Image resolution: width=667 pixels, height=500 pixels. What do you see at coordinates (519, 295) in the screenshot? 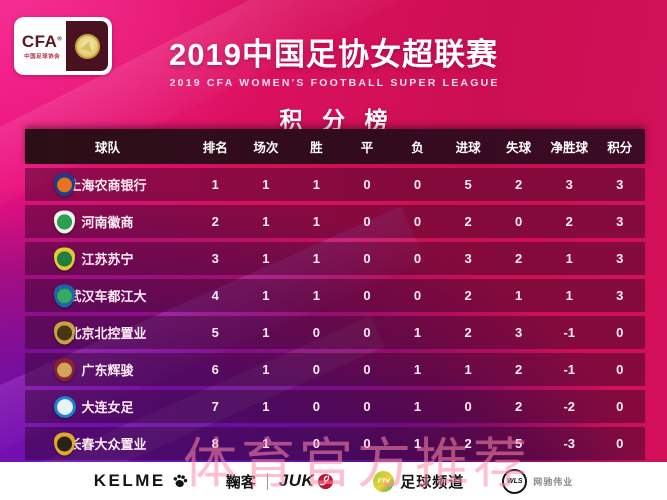
I see `cell-ga: 1` at bounding box center [519, 295].